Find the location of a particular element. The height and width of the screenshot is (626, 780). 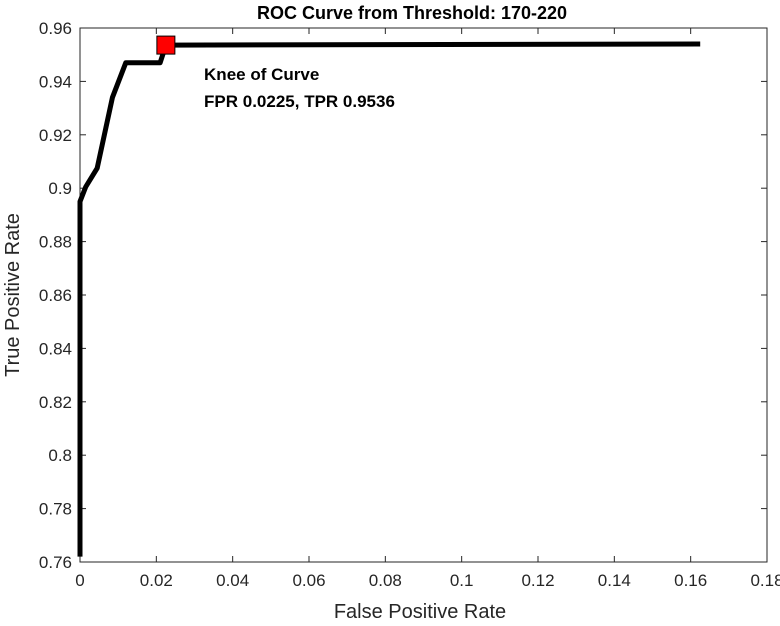

x-axis-label: False Positive Rate is located at coordinates (420, 612).